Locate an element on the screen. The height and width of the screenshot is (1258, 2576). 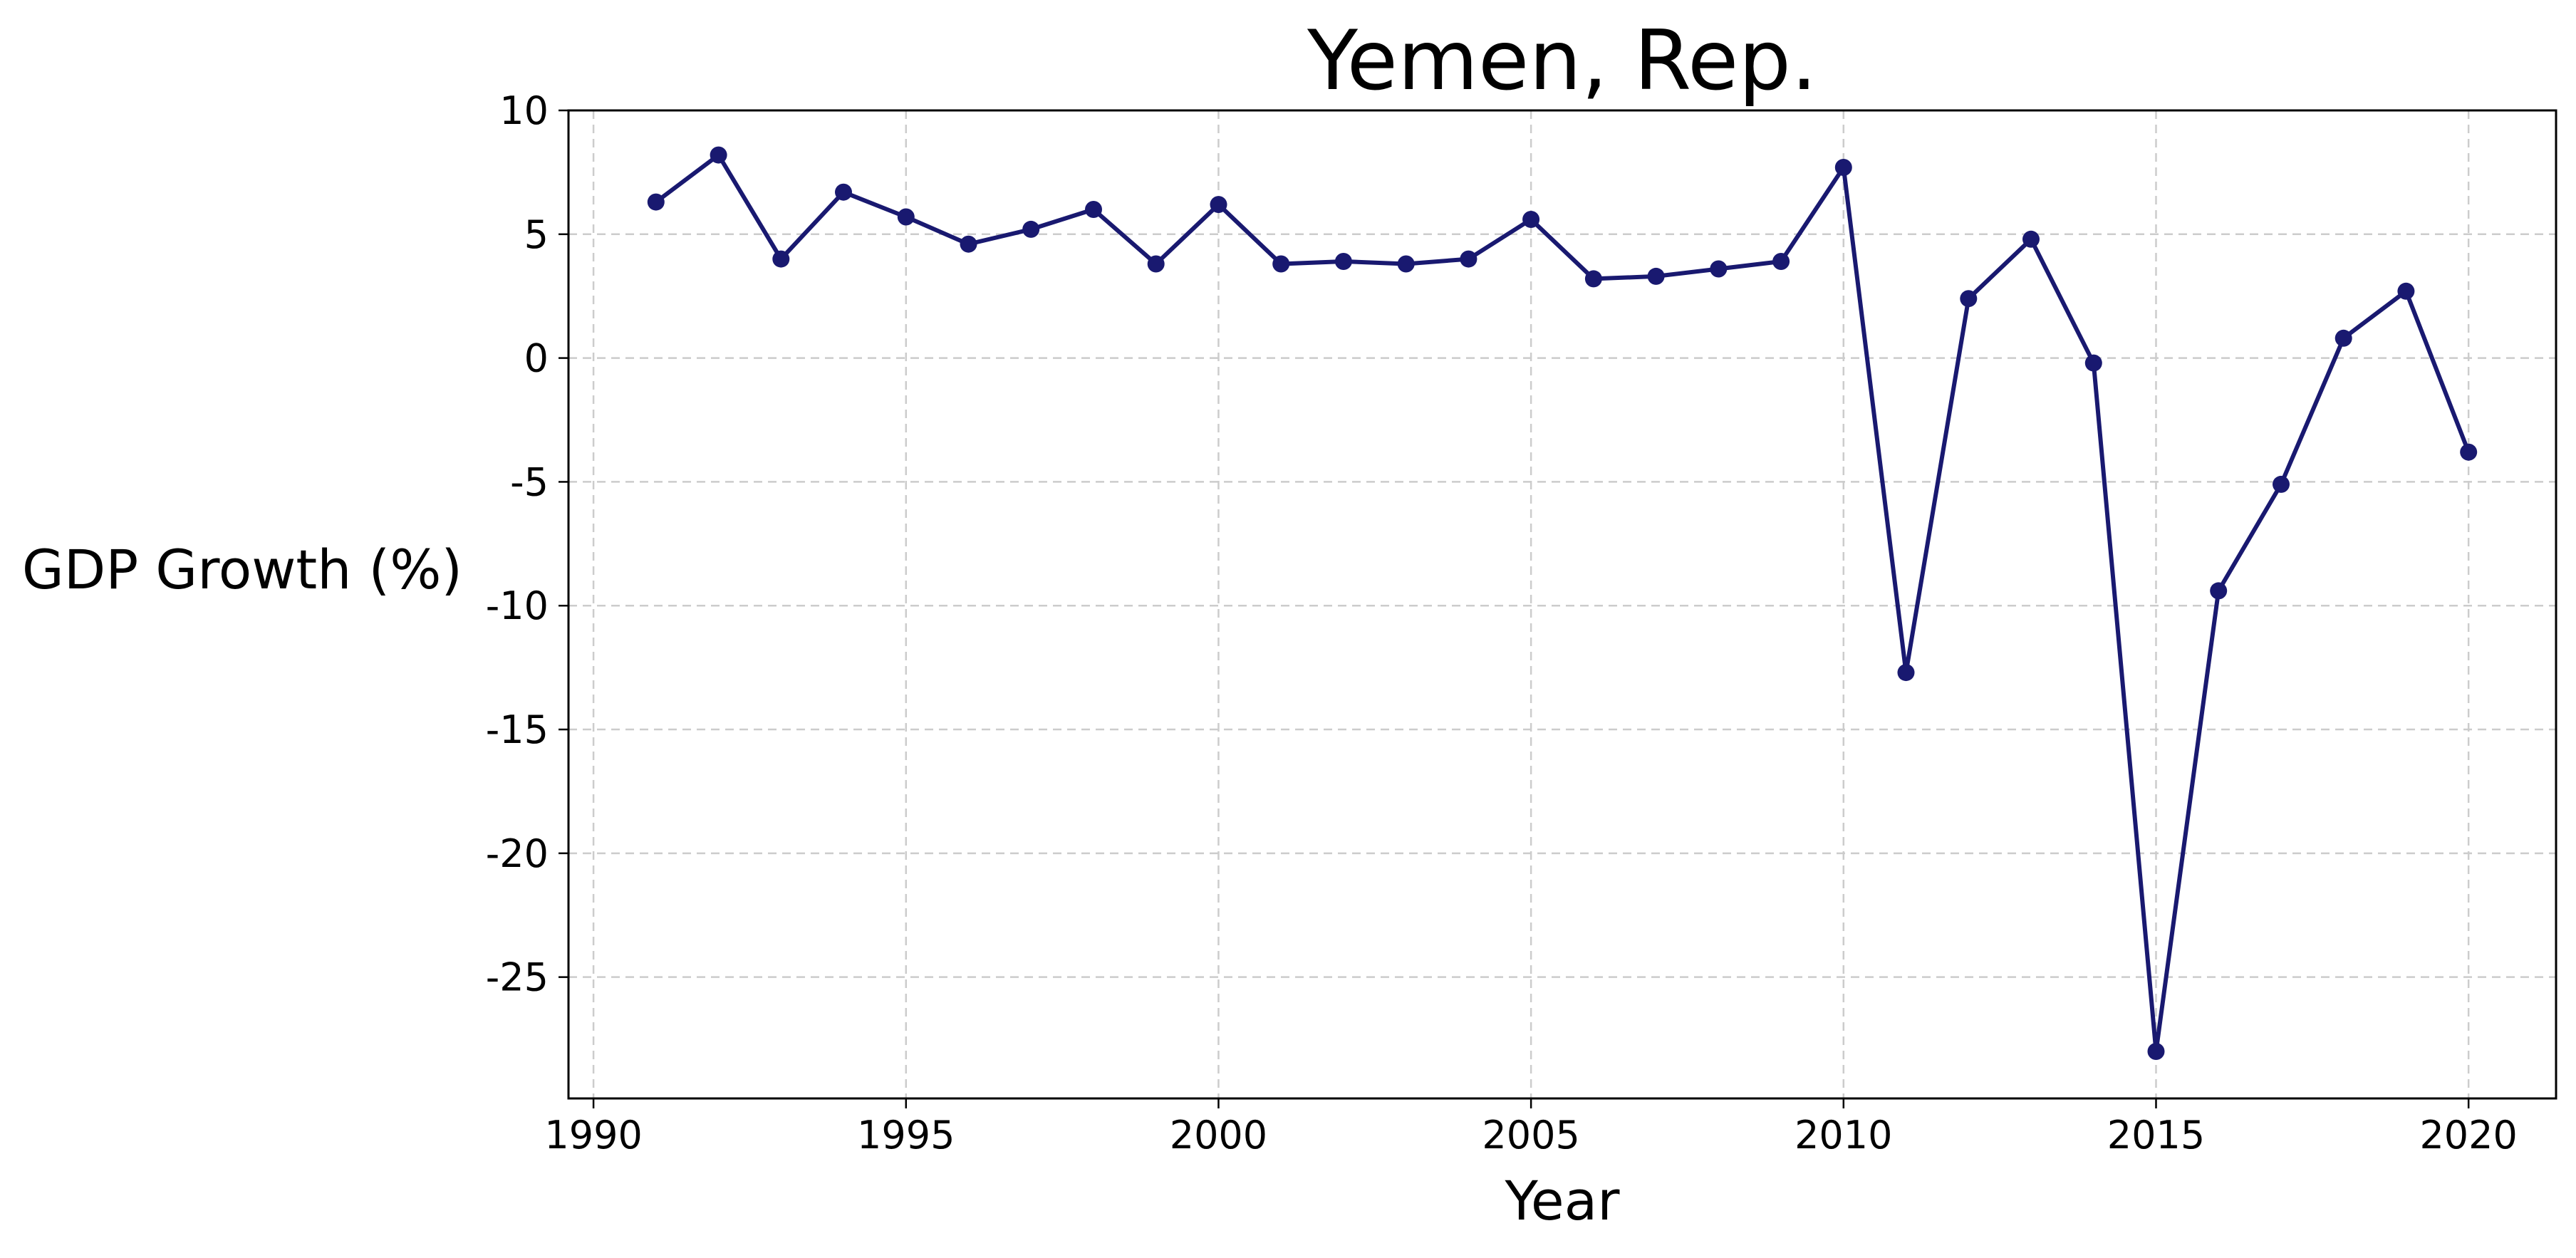
x-tick-label: 1995 is located at coordinates (906, 1135).